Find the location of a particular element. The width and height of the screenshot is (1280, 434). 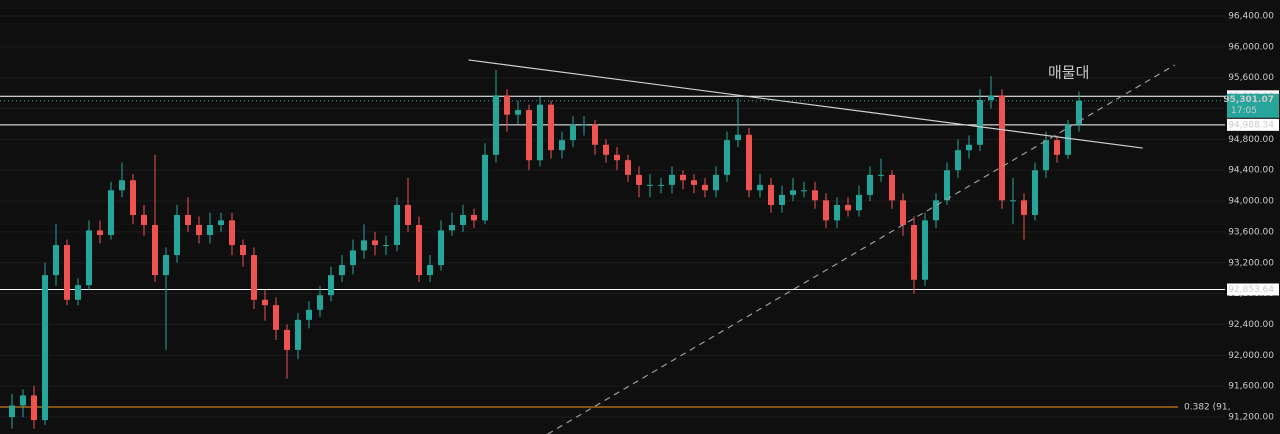

y-tick-label: 94,400.00 is located at coordinates (1251, 171).